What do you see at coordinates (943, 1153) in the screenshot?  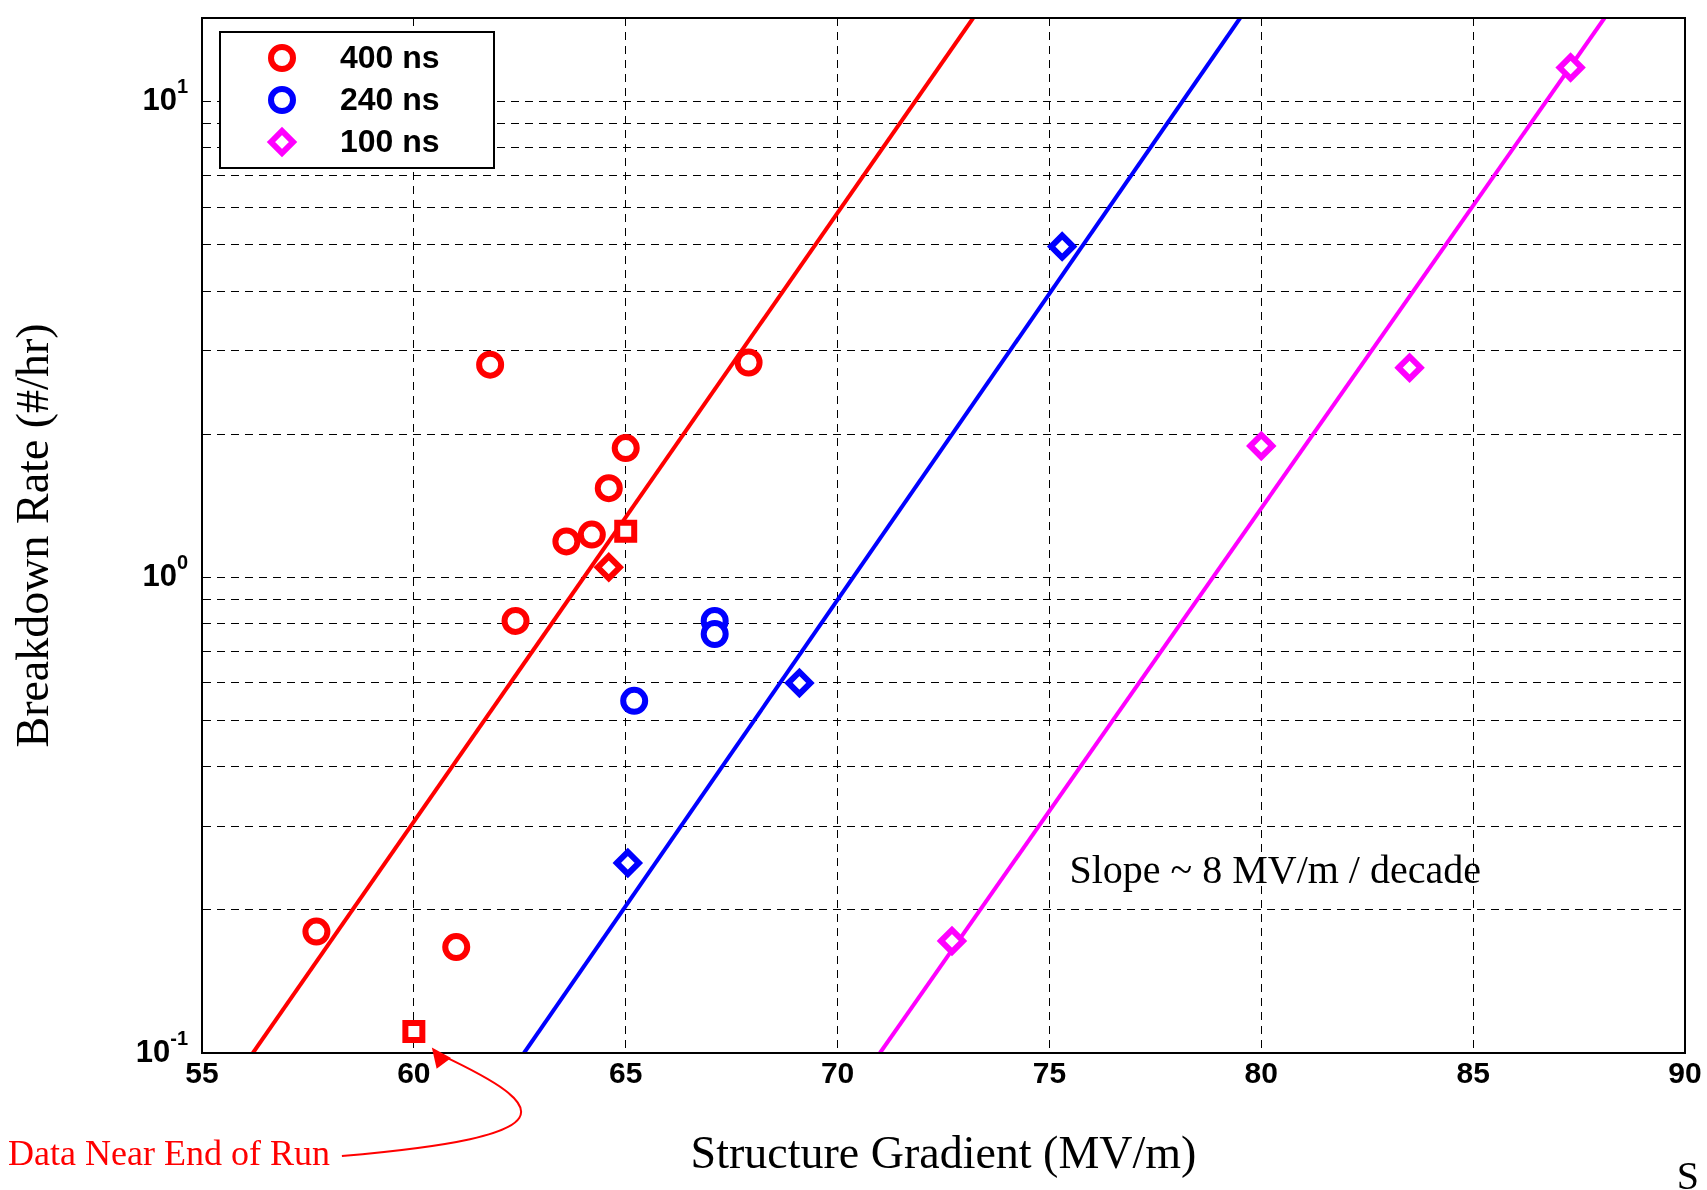 I see `x-axis-title: Structure Gradient (MV/m)` at bounding box center [943, 1153].